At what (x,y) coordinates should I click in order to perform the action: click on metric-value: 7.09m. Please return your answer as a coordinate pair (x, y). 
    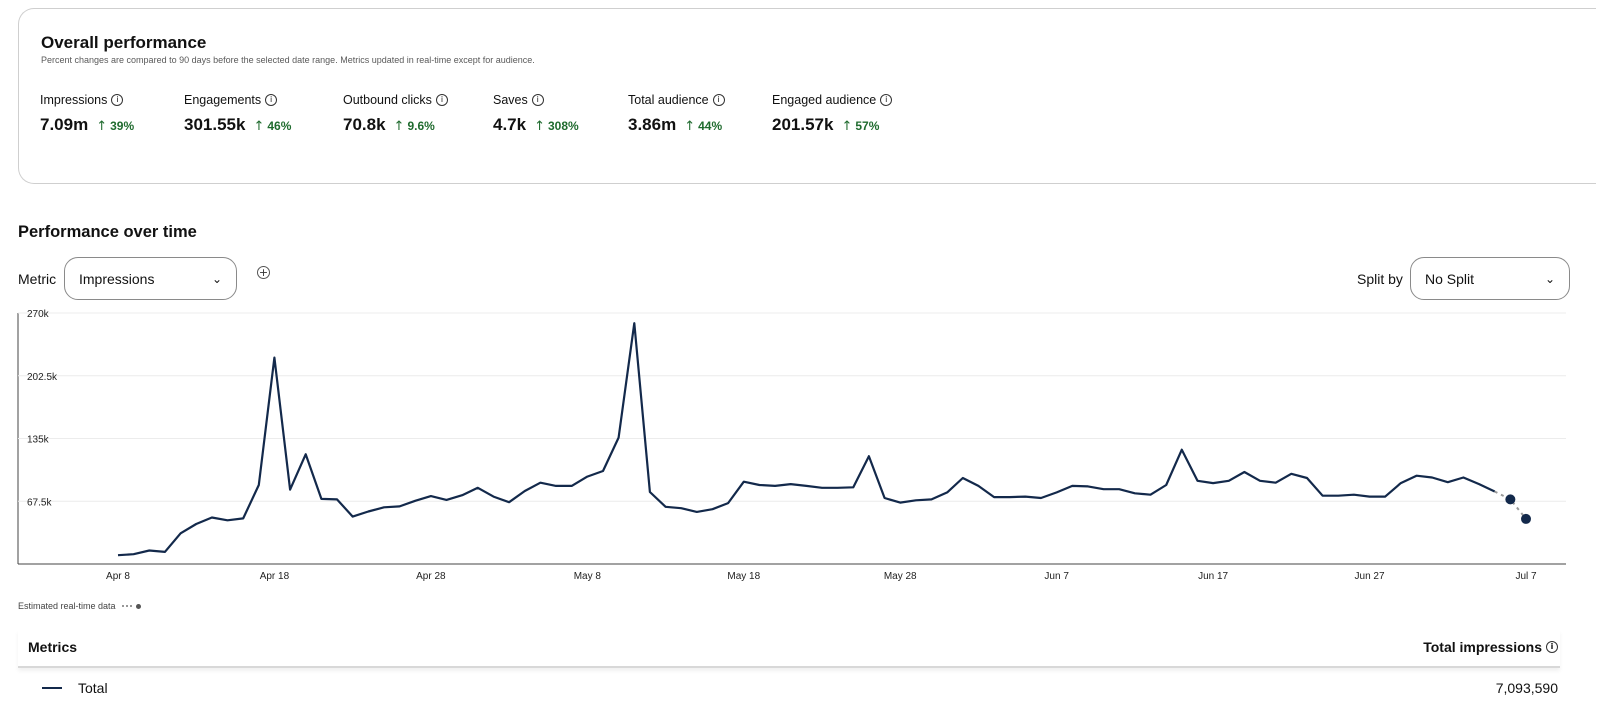
    Looking at the image, I should click on (64, 124).